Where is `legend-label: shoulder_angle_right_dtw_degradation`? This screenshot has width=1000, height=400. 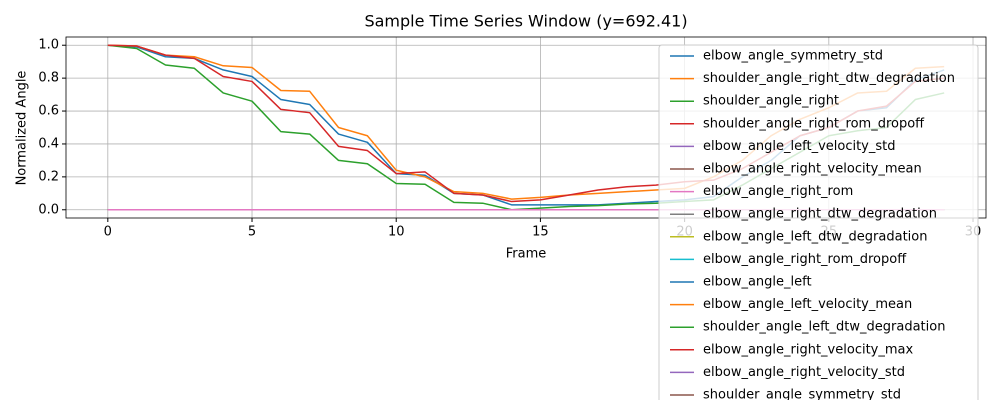 legend-label: shoulder_angle_right_dtw_degradation is located at coordinates (829, 78).